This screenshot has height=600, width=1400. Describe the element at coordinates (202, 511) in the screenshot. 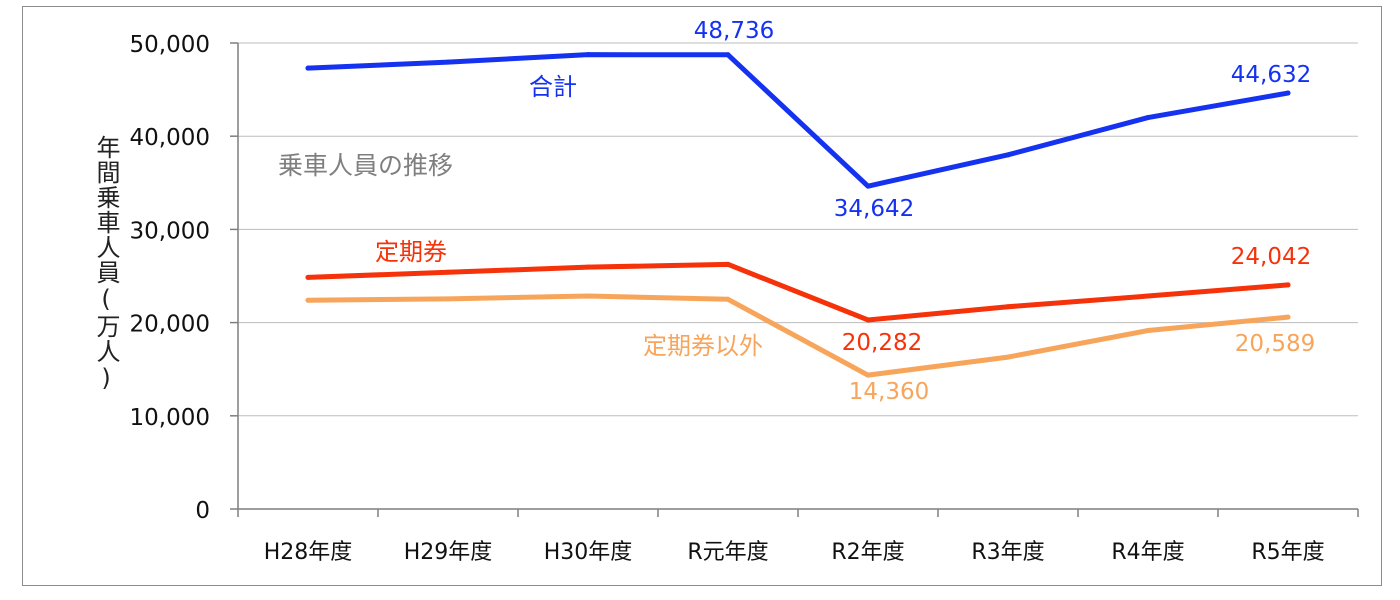

I see `y-tick-label: 0` at that location.